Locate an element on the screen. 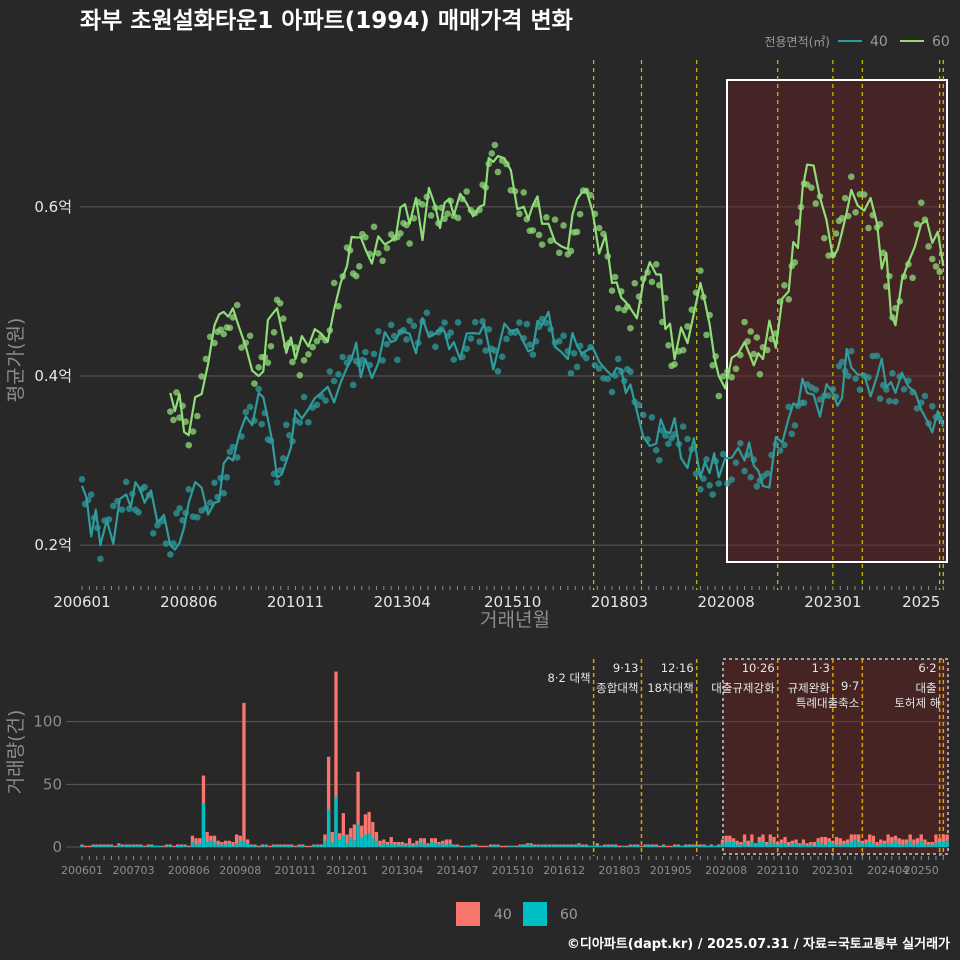 This screenshot has width=960, height=960. volume-x-tick-label: 202110 is located at coordinates (778, 870).